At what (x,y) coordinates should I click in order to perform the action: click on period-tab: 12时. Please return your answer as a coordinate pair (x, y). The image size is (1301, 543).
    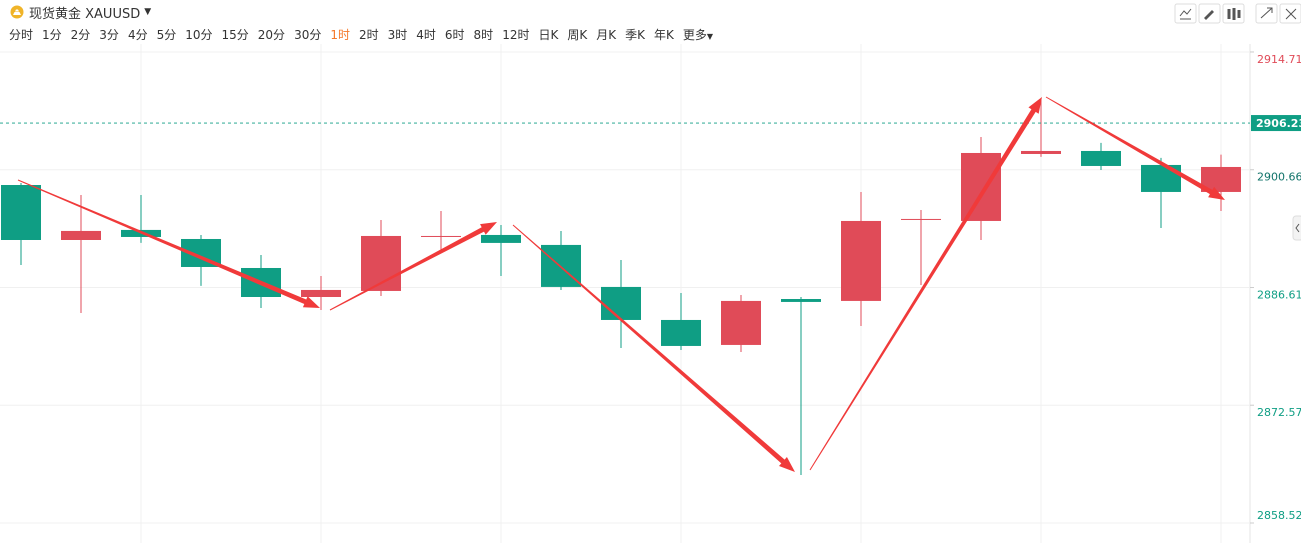
    Looking at the image, I should click on (516, 35).